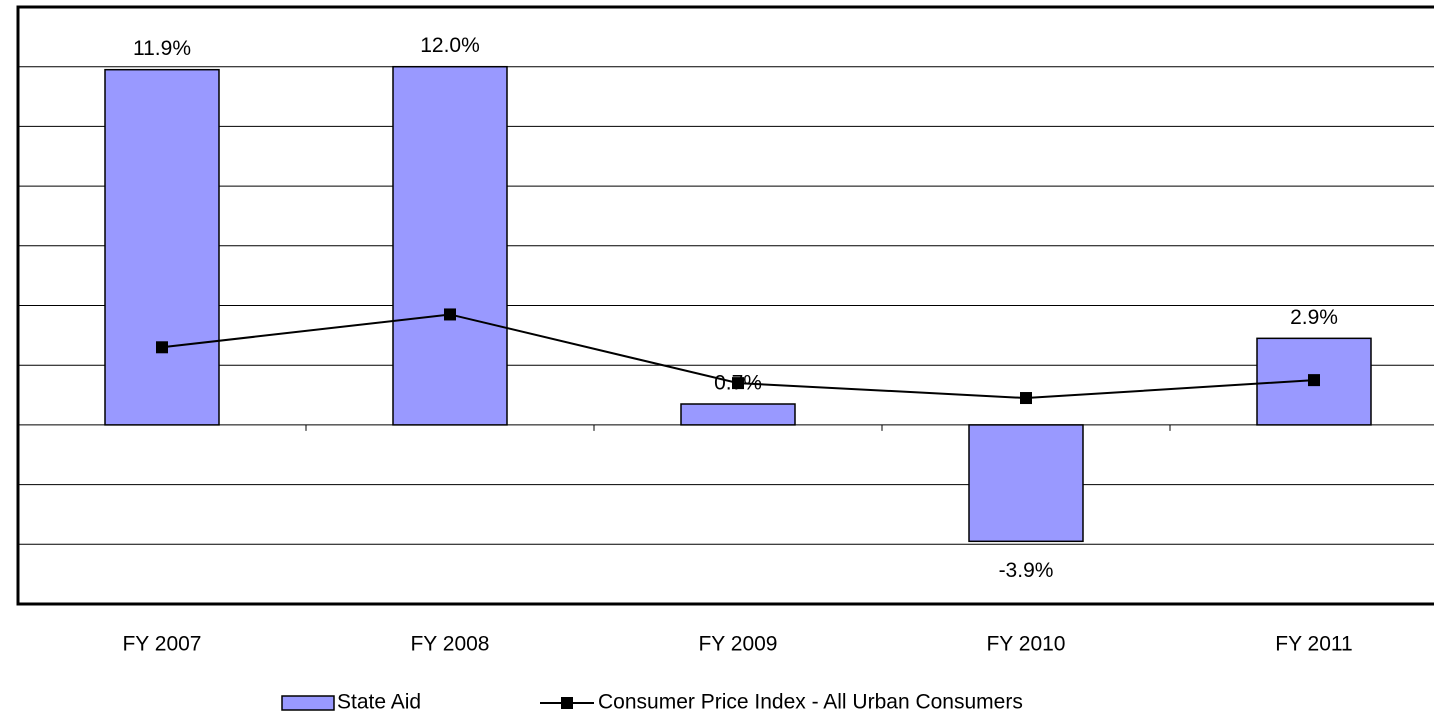  Describe the element at coordinates (379, 702) in the screenshot. I see `legend-label: State Aid` at that location.